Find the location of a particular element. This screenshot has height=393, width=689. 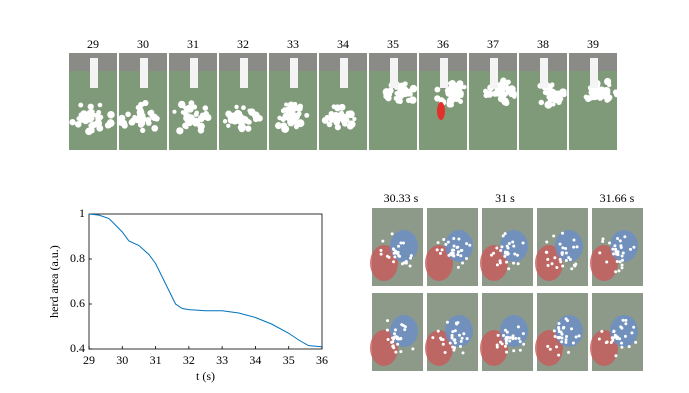

x-tick-label: 30 is located at coordinates (122, 360).